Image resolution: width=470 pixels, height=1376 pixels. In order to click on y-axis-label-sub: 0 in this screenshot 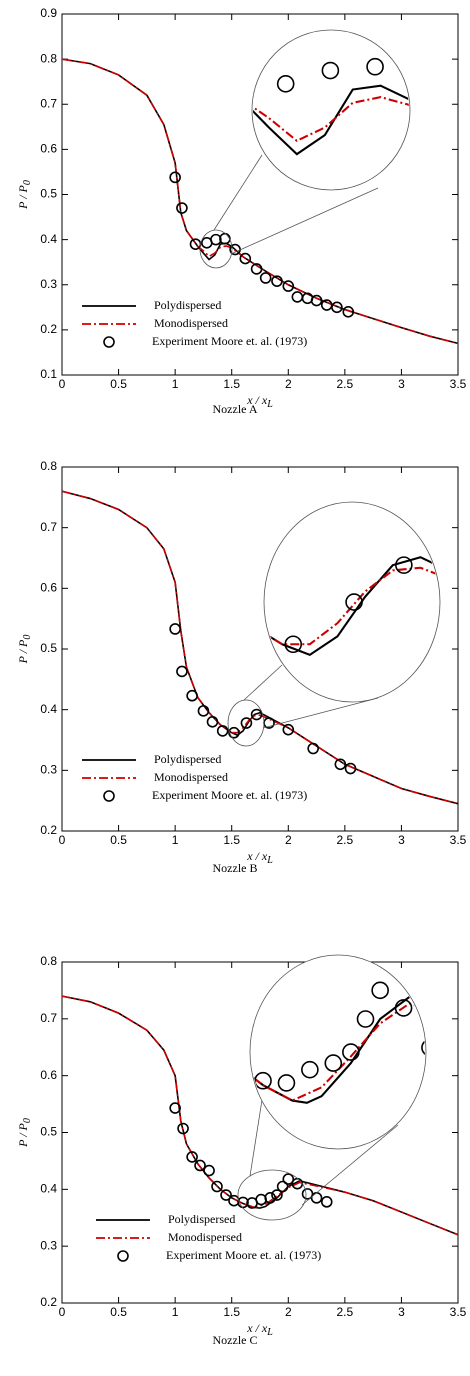, I will do `click(27, 1120)`.